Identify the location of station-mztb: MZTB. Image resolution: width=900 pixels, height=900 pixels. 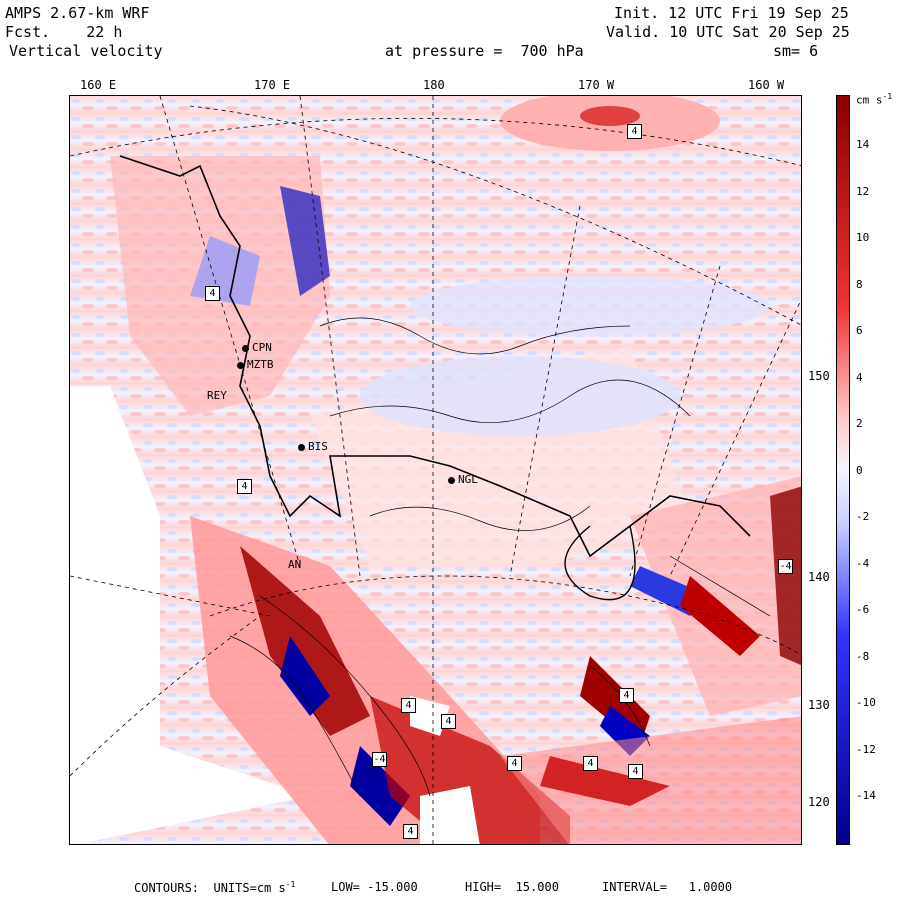
(255, 364).